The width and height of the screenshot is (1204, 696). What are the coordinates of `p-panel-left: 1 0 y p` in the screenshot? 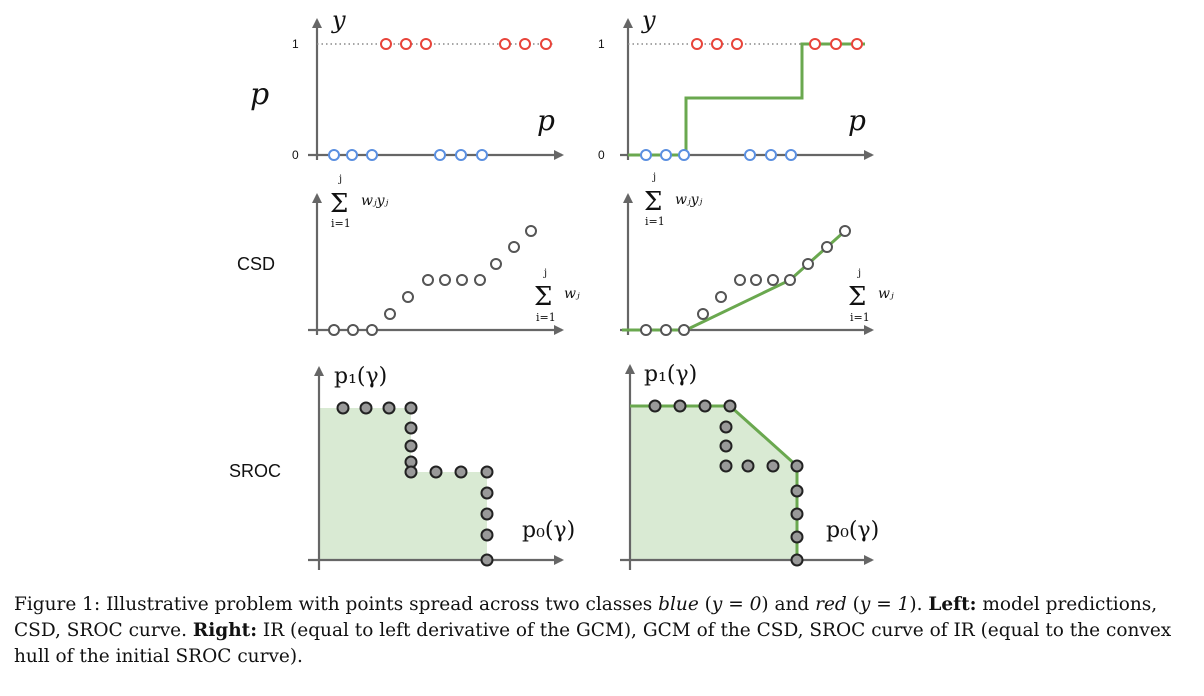 It's located at (428, 84).